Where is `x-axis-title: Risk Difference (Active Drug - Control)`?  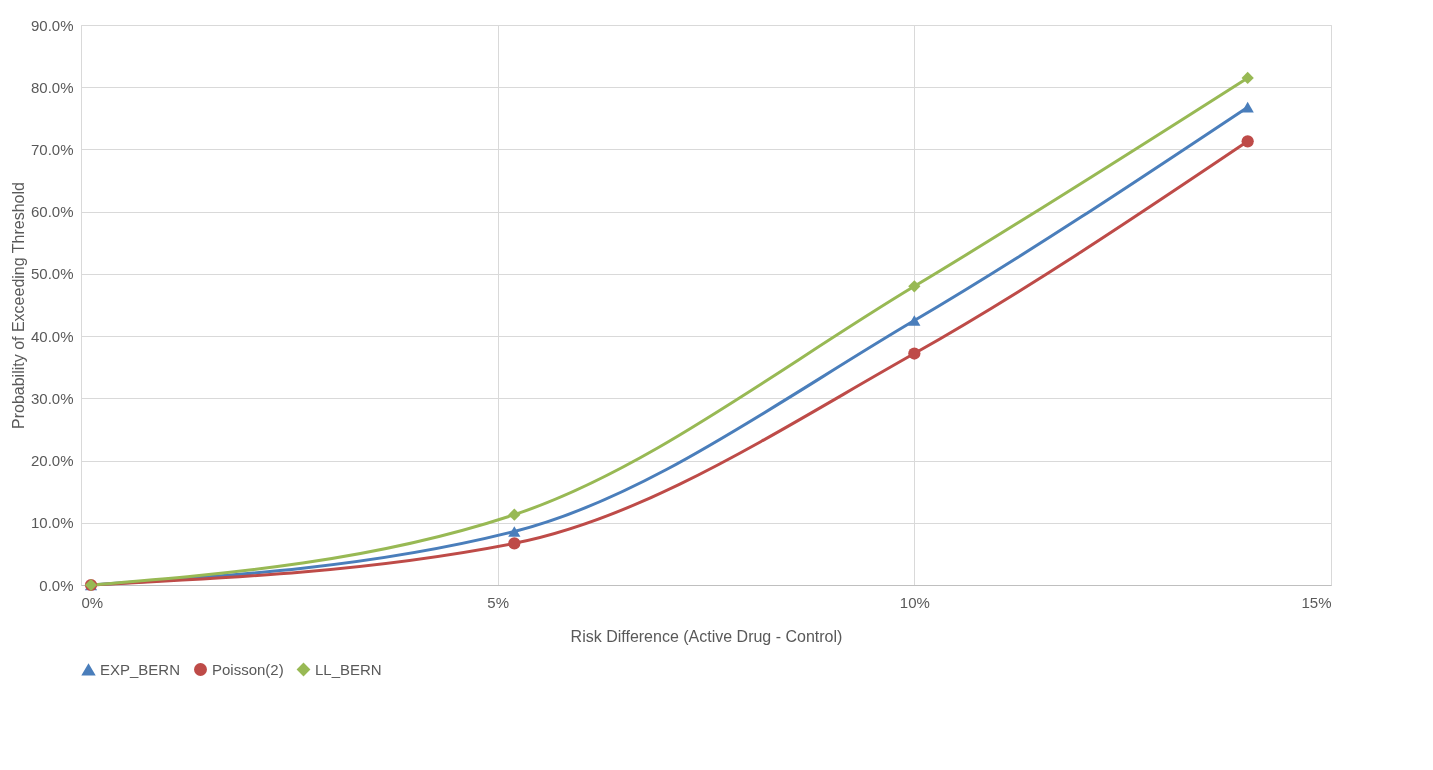
x-axis-title: Risk Difference (Active Drug - Control) is located at coordinates (706, 636).